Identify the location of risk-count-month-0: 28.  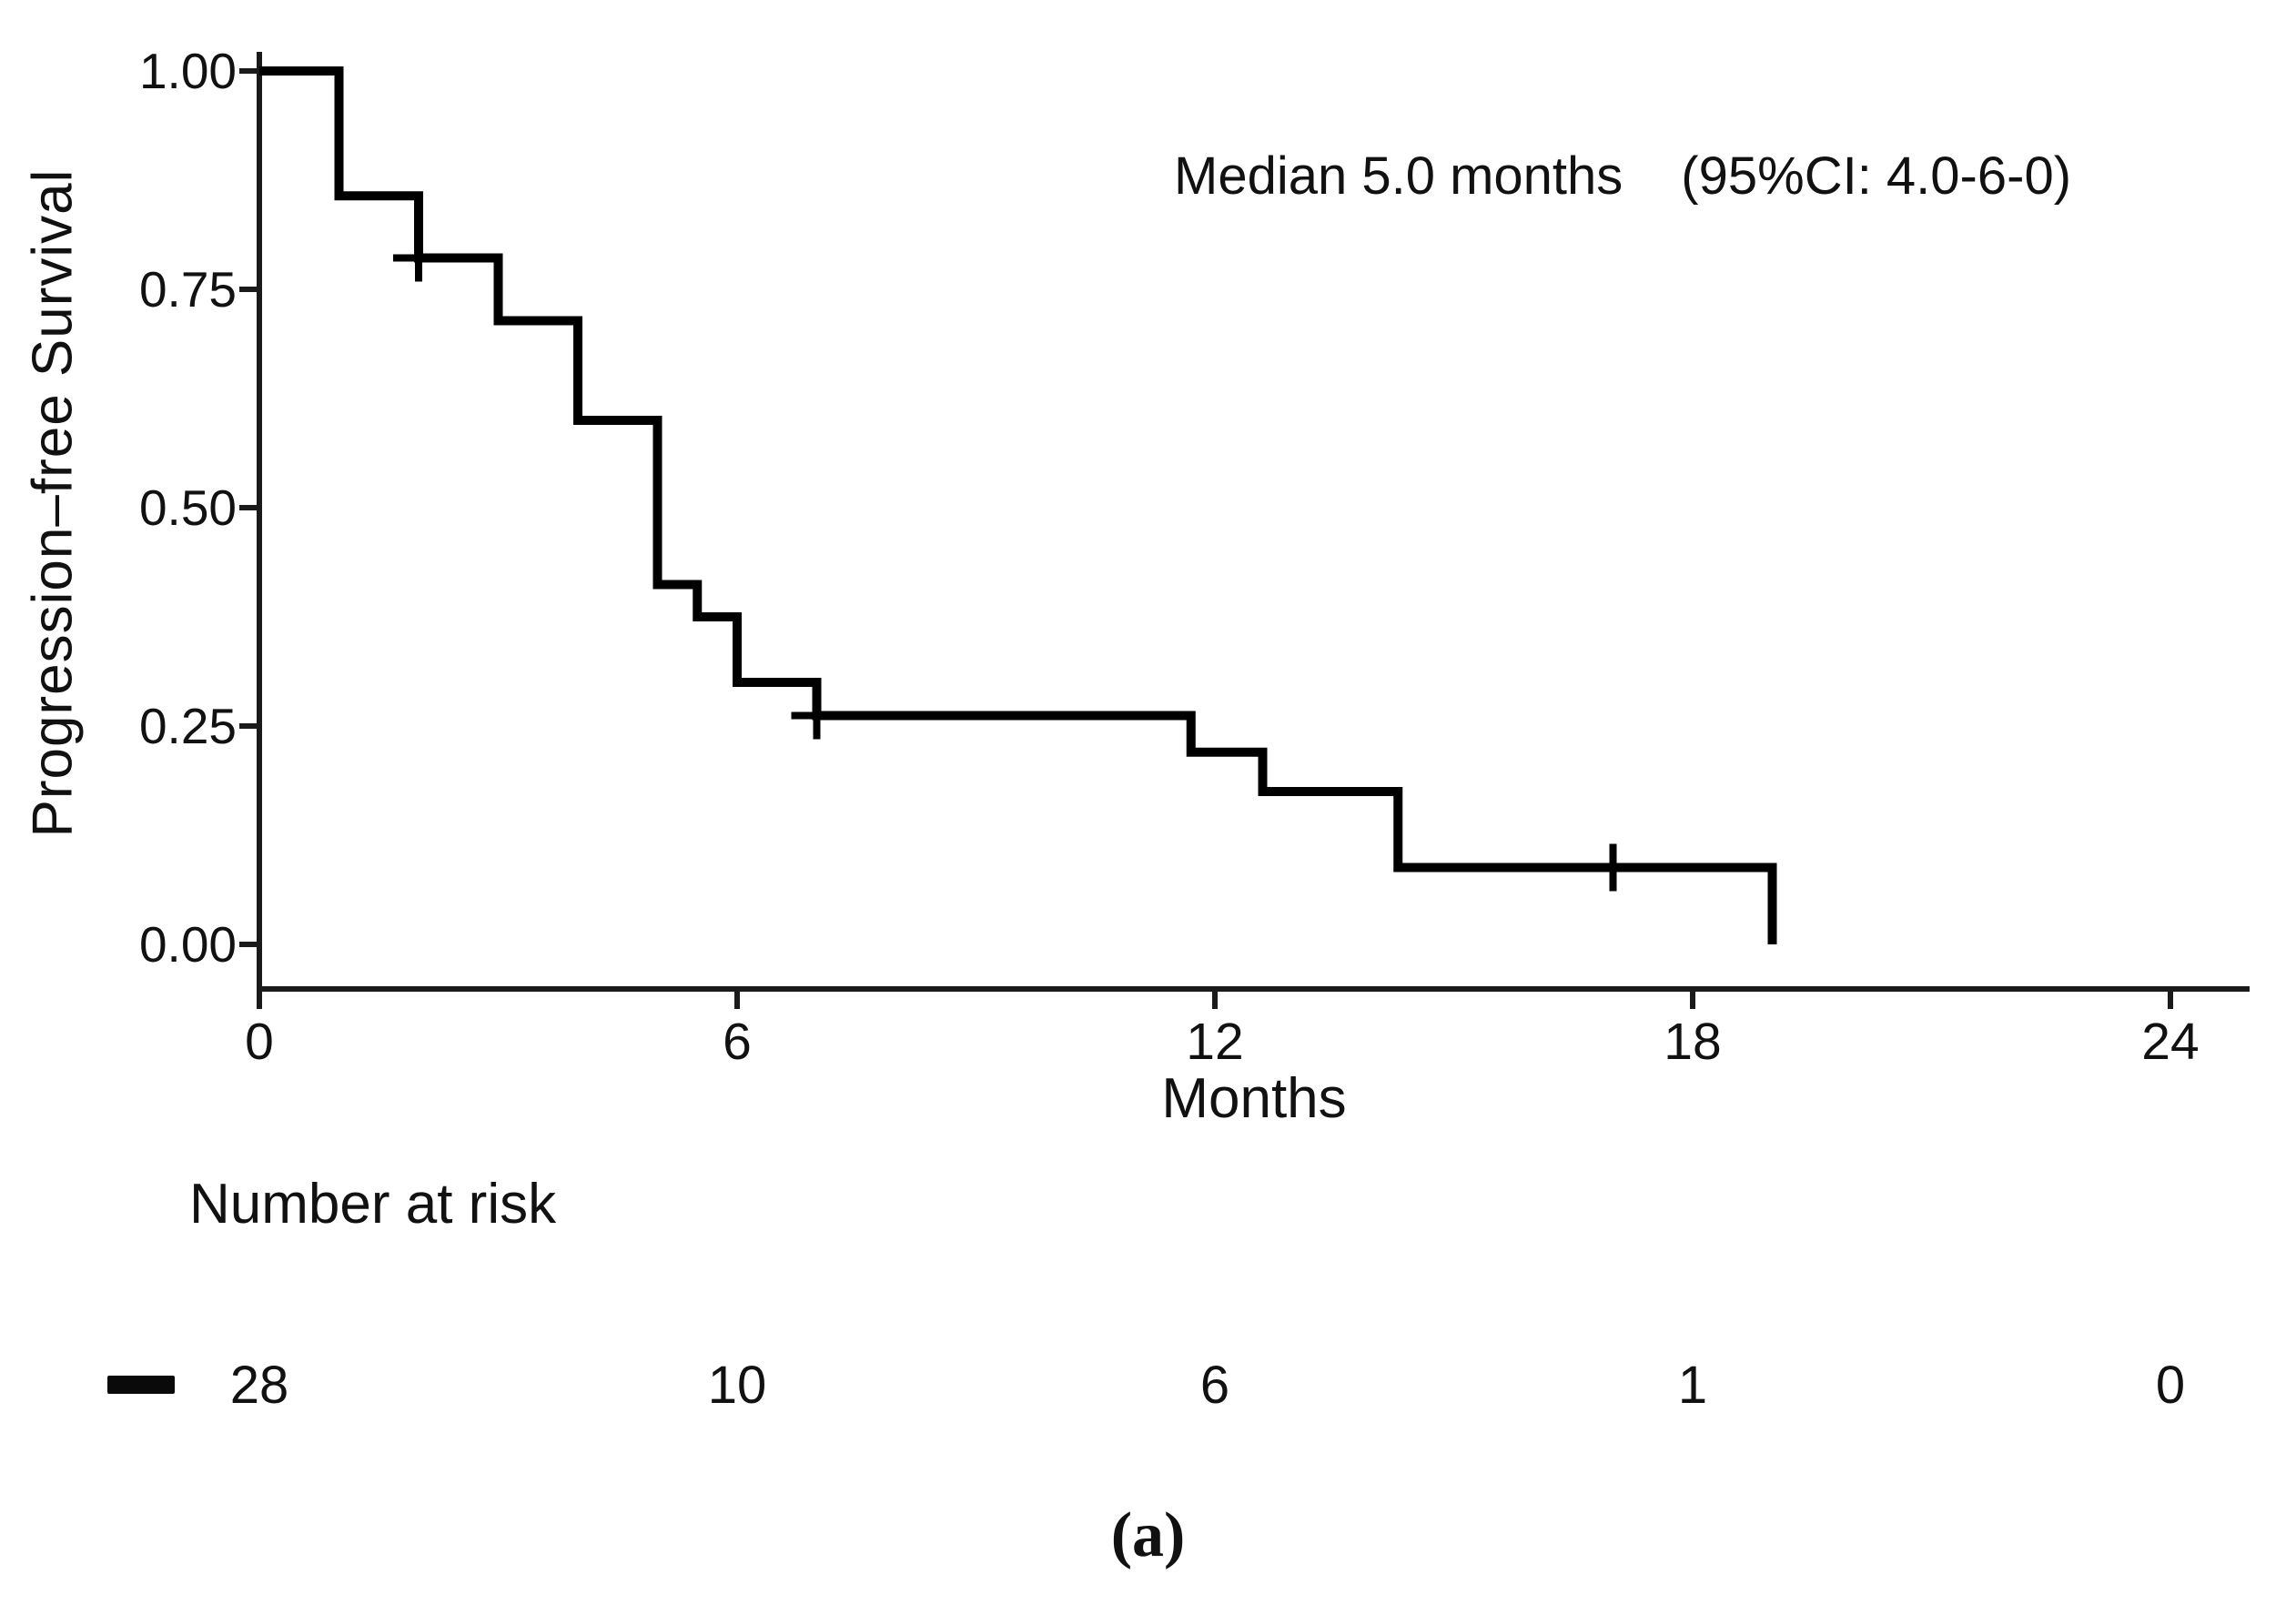
(259, 1385).